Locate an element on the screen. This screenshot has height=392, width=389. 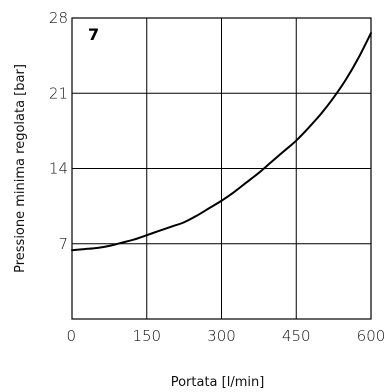
panel-label: 7 is located at coordinates (93, 34).